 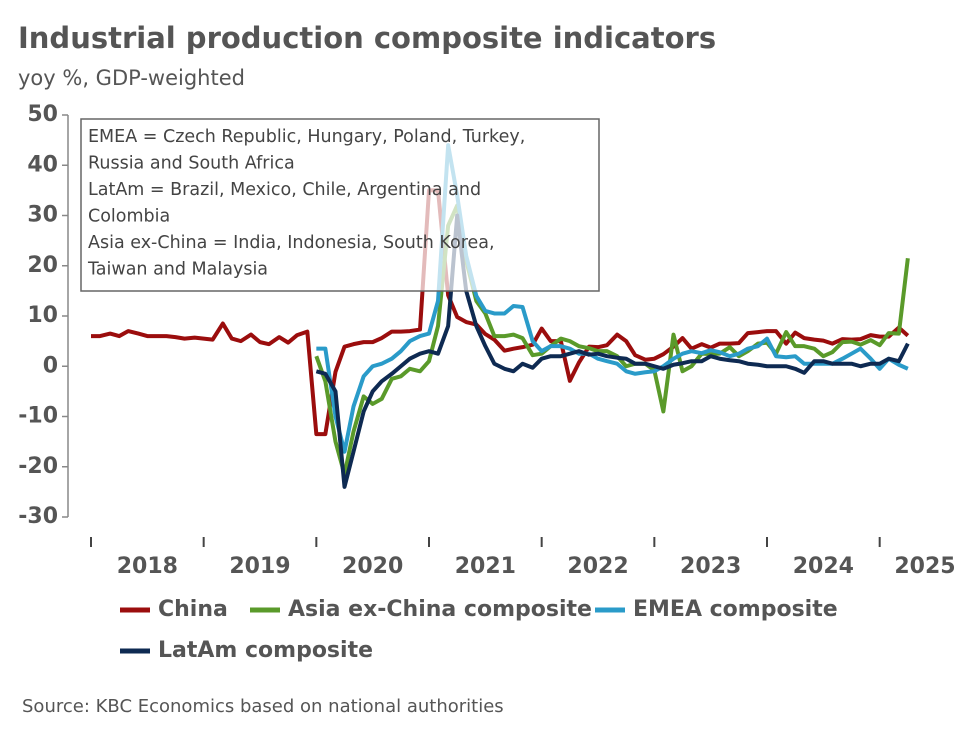 What do you see at coordinates (38, 516) in the screenshot?
I see `y-tick-label: -30` at bounding box center [38, 516].